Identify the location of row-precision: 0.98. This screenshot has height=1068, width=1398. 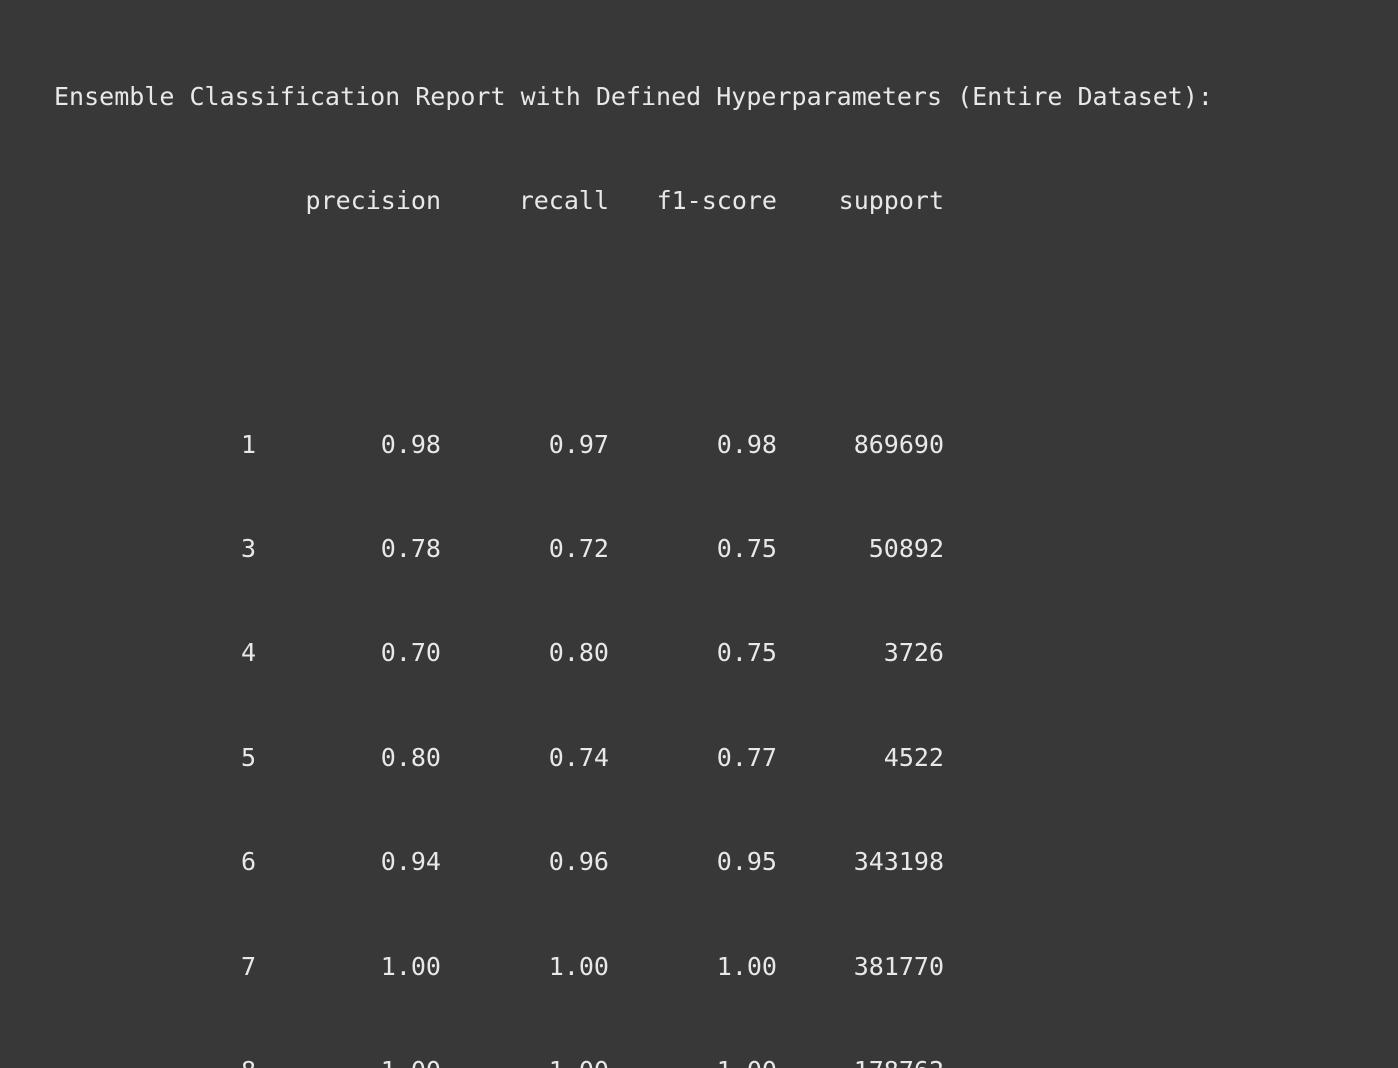
(410, 444).